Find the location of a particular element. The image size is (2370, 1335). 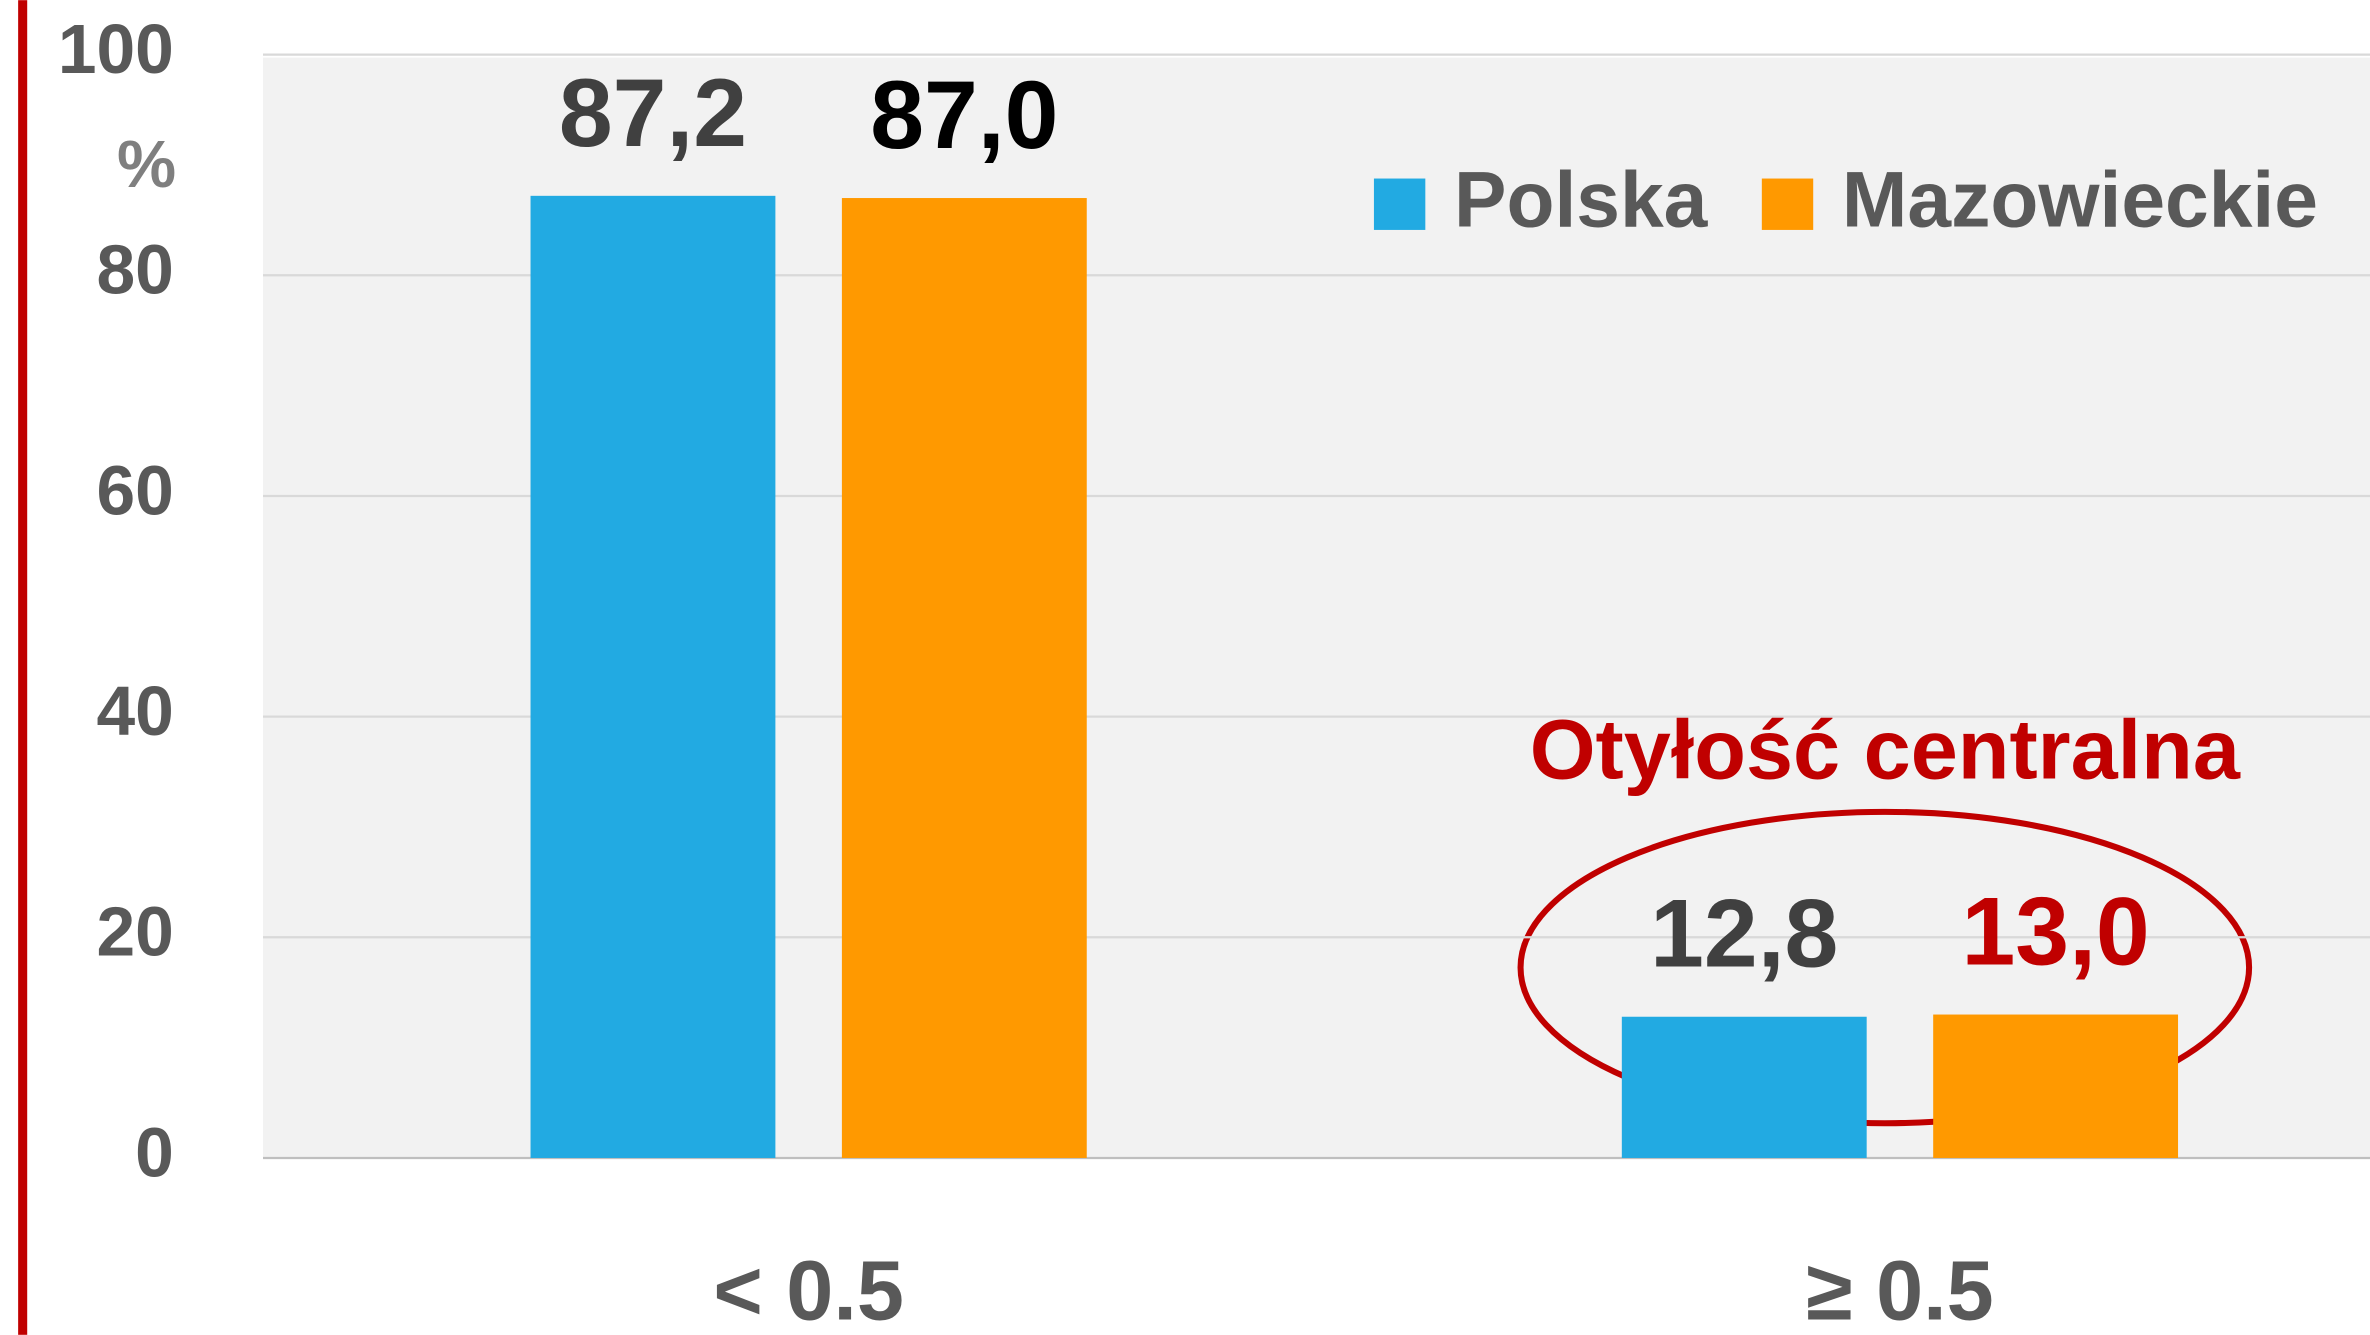

y-tick-label: 0 is located at coordinates (154, 1152).